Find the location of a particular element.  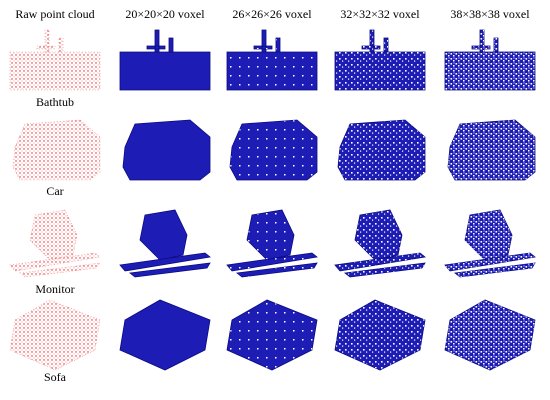

row-label: Car is located at coordinates (54, 191).